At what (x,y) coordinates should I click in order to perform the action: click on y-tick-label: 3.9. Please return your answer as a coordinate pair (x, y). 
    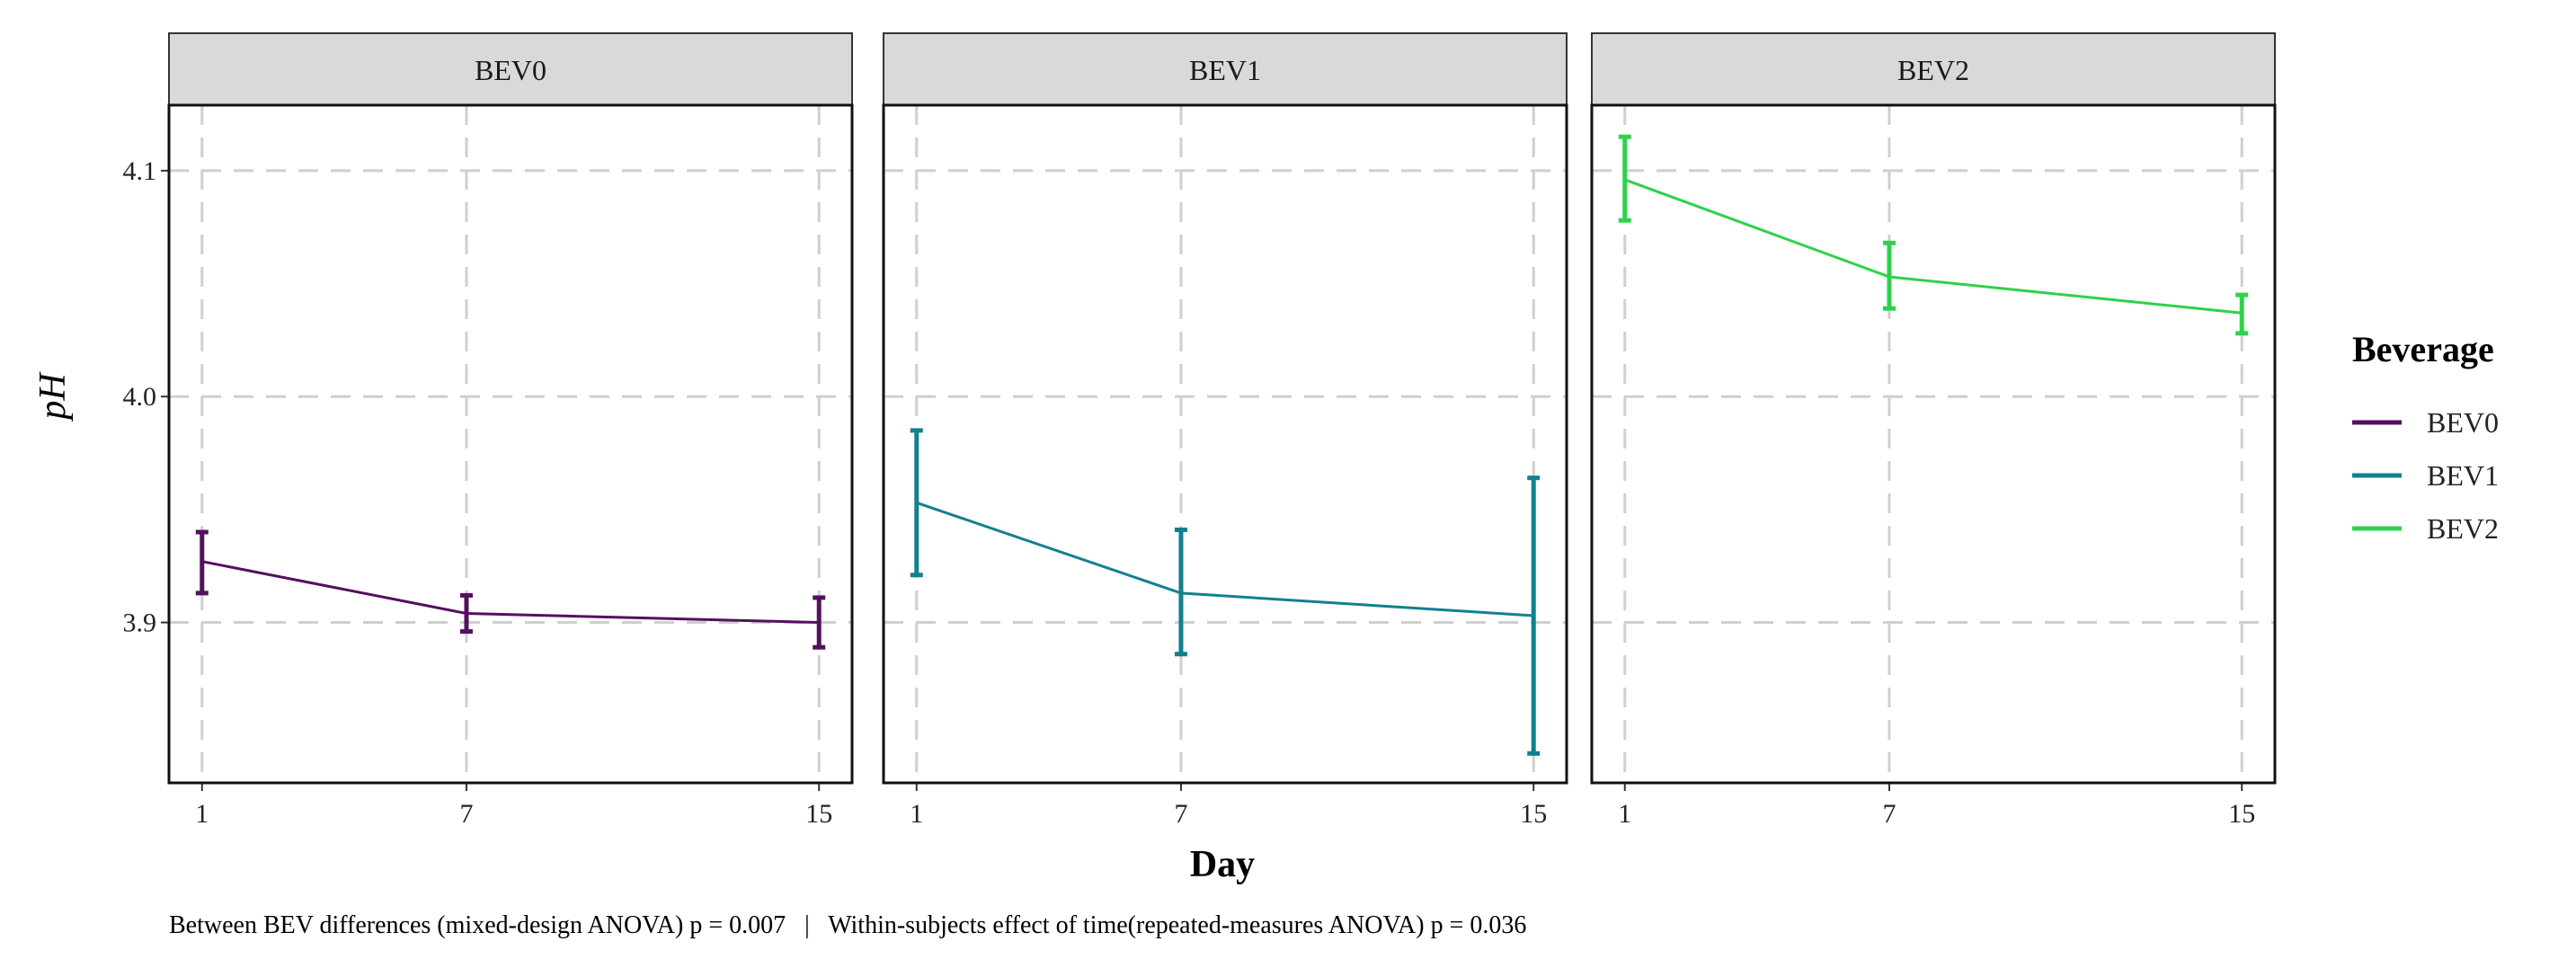
    Looking at the image, I should click on (140, 623).